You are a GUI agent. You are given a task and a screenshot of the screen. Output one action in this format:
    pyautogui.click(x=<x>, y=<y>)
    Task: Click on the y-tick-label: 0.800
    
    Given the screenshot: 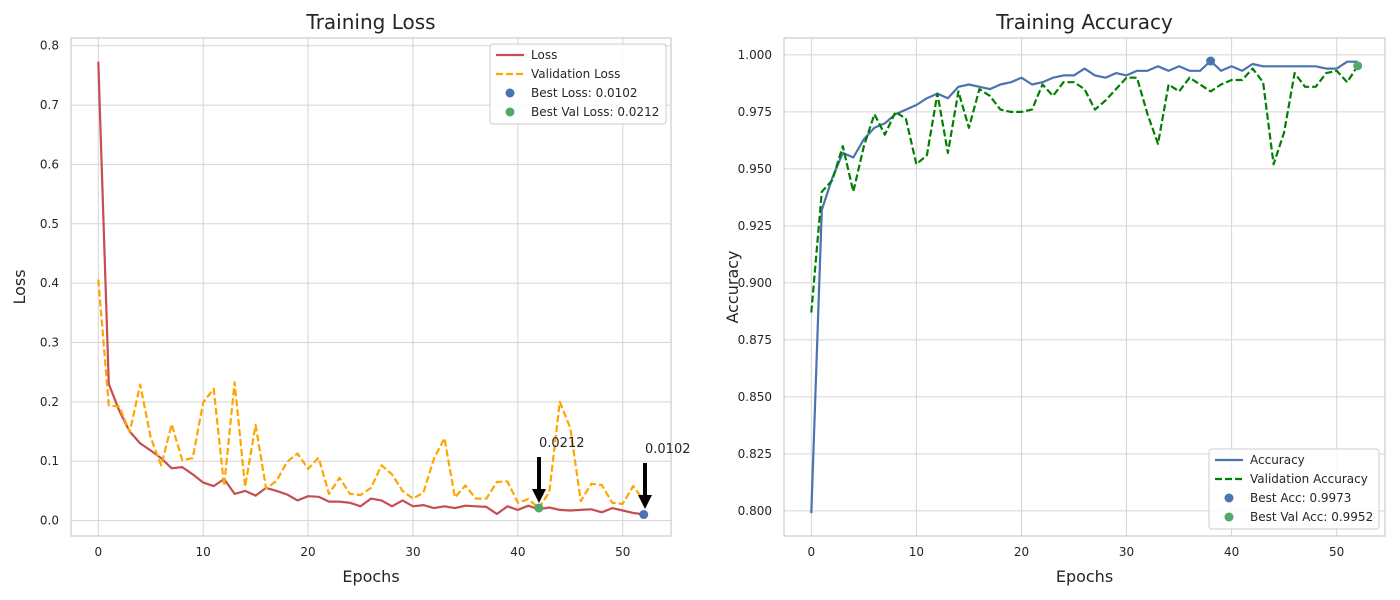 What is the action you would take?
    pyautogui.click(x=755, y=511)
    